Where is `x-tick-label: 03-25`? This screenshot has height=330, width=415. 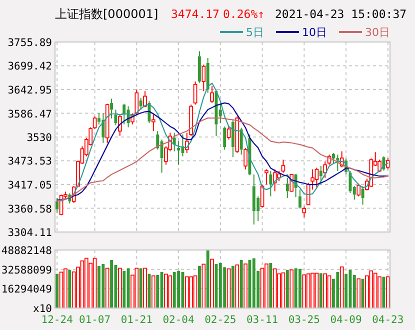 x-tick-label: 03-25 is located at coordinates (304, 320).